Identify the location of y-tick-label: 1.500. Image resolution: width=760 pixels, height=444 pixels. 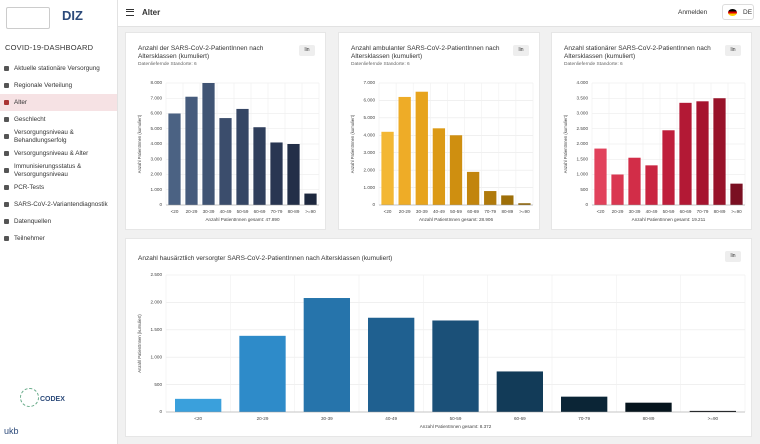
(157, 329).